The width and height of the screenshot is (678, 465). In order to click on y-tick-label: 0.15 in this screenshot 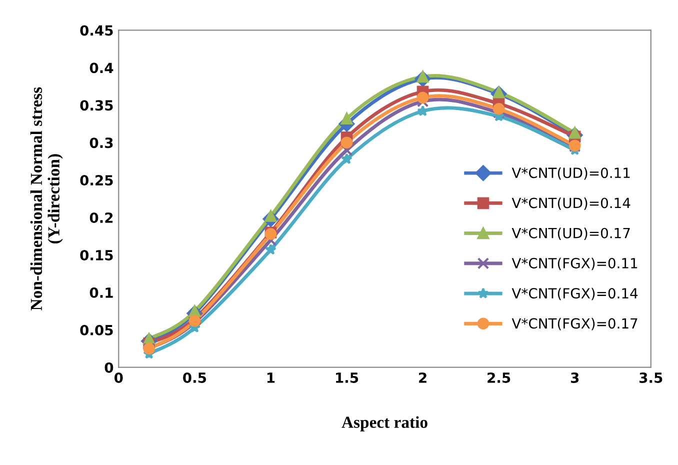, I will do `click(96, 255)`.